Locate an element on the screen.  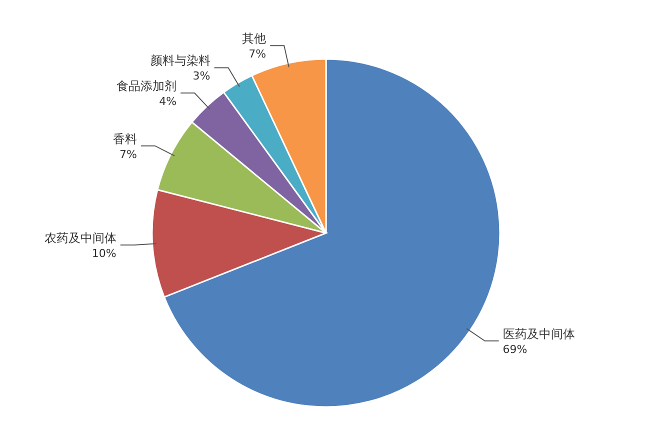
data-label: 3% is located at coordinates (201, 76).